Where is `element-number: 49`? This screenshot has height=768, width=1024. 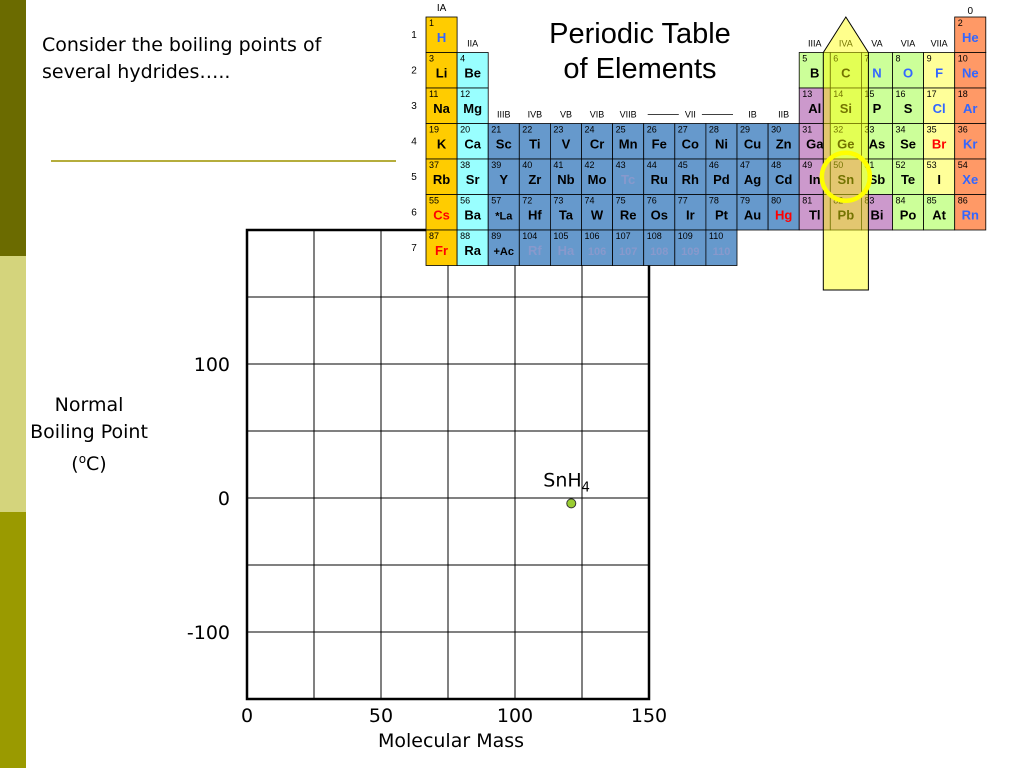
element-number: 49 is located at coordinates (807, 165).